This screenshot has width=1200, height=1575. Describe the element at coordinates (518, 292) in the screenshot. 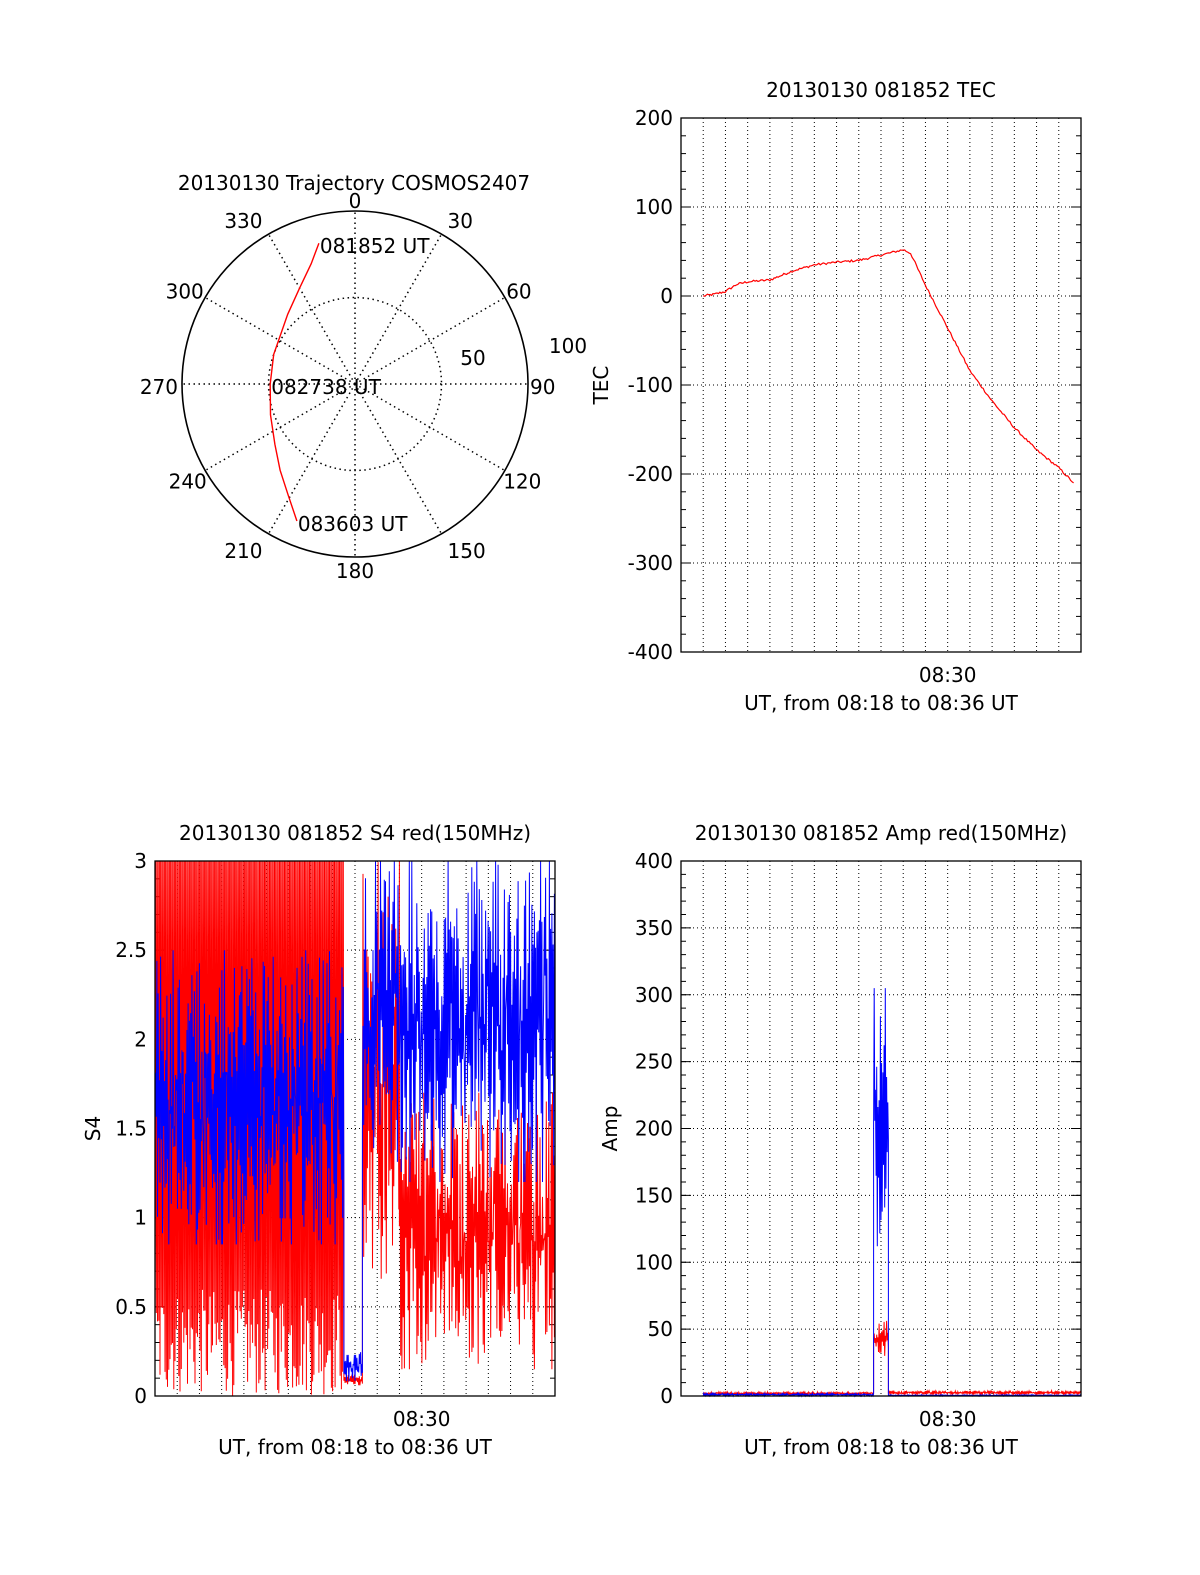

I see `polar-angle-label: 60` at that location.